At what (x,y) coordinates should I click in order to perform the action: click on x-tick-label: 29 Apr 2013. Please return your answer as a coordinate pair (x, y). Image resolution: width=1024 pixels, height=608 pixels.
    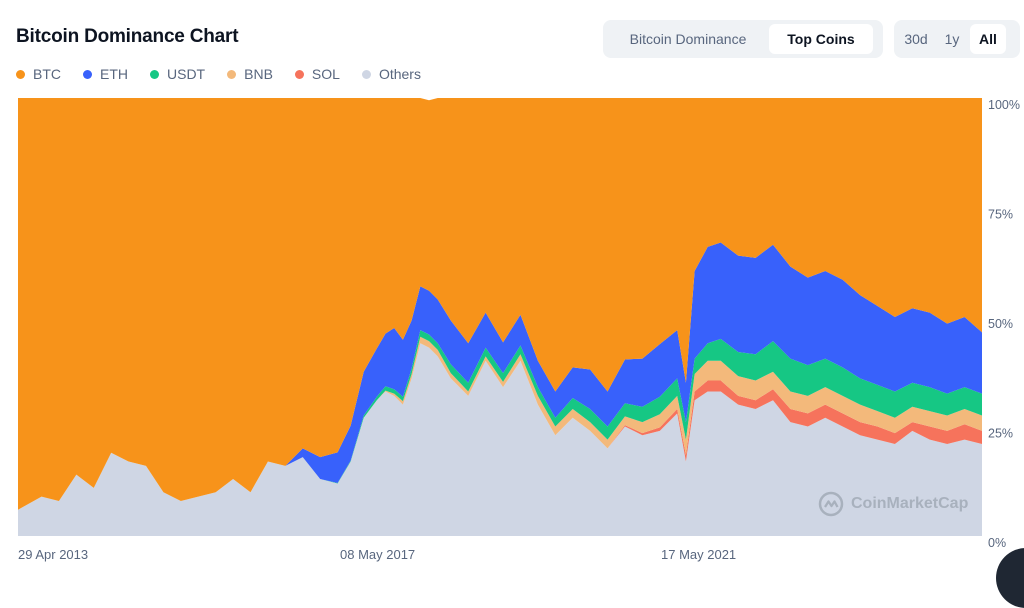
    Looking at the image, I should click on (53, 554).